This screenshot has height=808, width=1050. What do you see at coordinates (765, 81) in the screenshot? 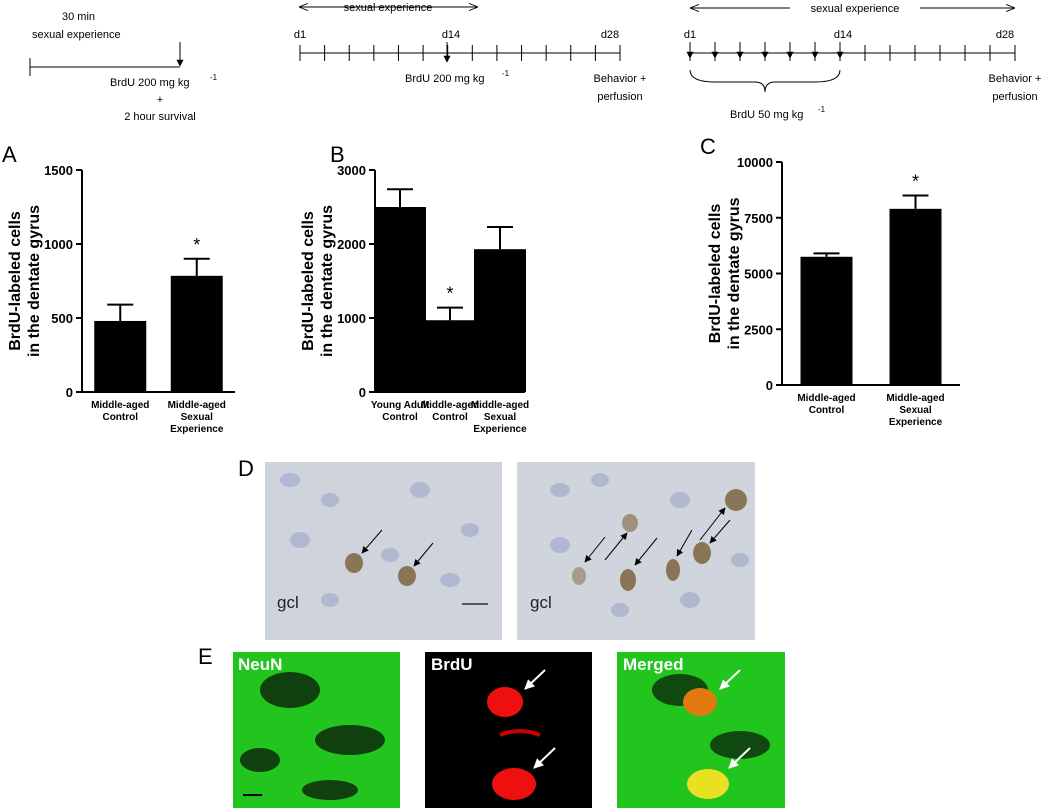
I see `brace` at bounding box center [765, 81].